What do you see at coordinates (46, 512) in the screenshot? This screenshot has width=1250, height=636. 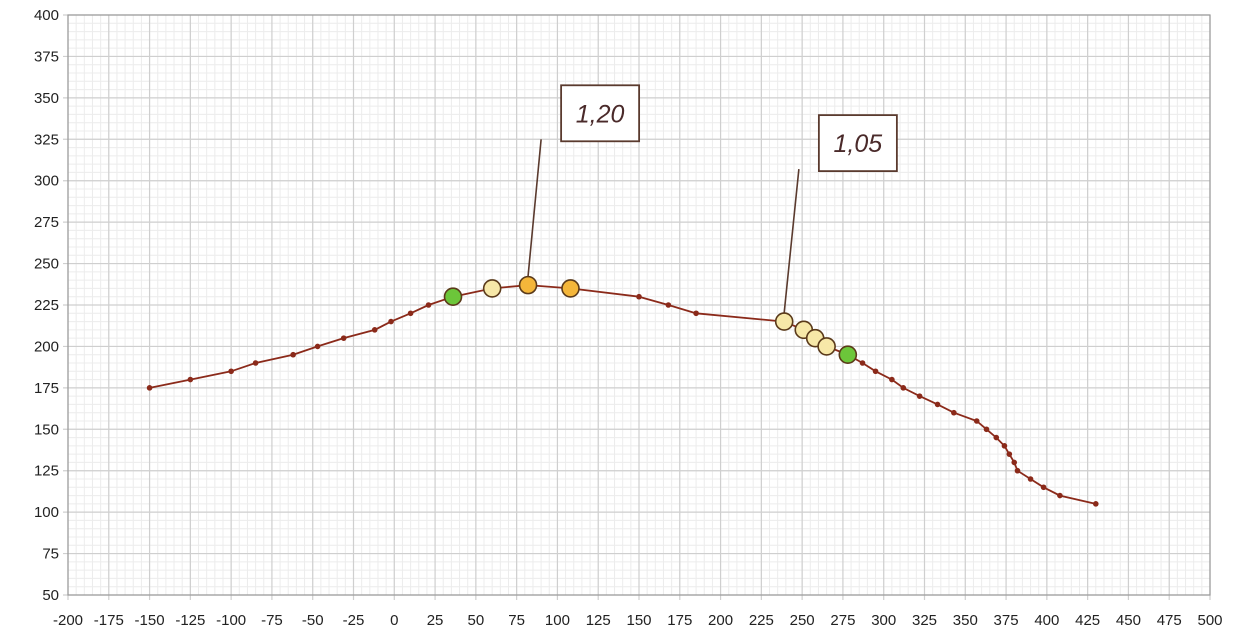 I see `y-tick-label: 100` at bounding box center [46, 512].